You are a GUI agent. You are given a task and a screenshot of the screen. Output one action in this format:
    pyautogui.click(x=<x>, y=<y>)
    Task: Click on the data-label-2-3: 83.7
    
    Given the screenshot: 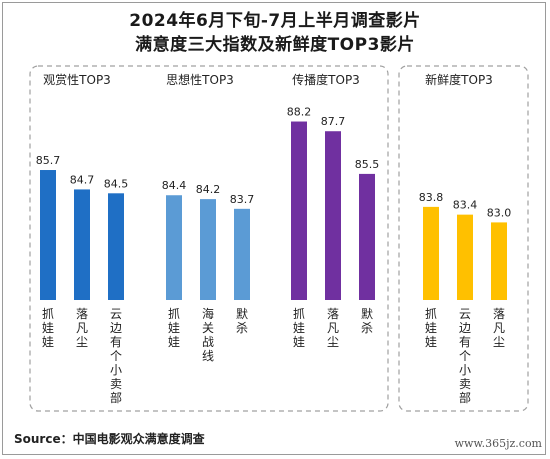 What is the action you would take?
    pyautogui.click(x=242, y=199)
    